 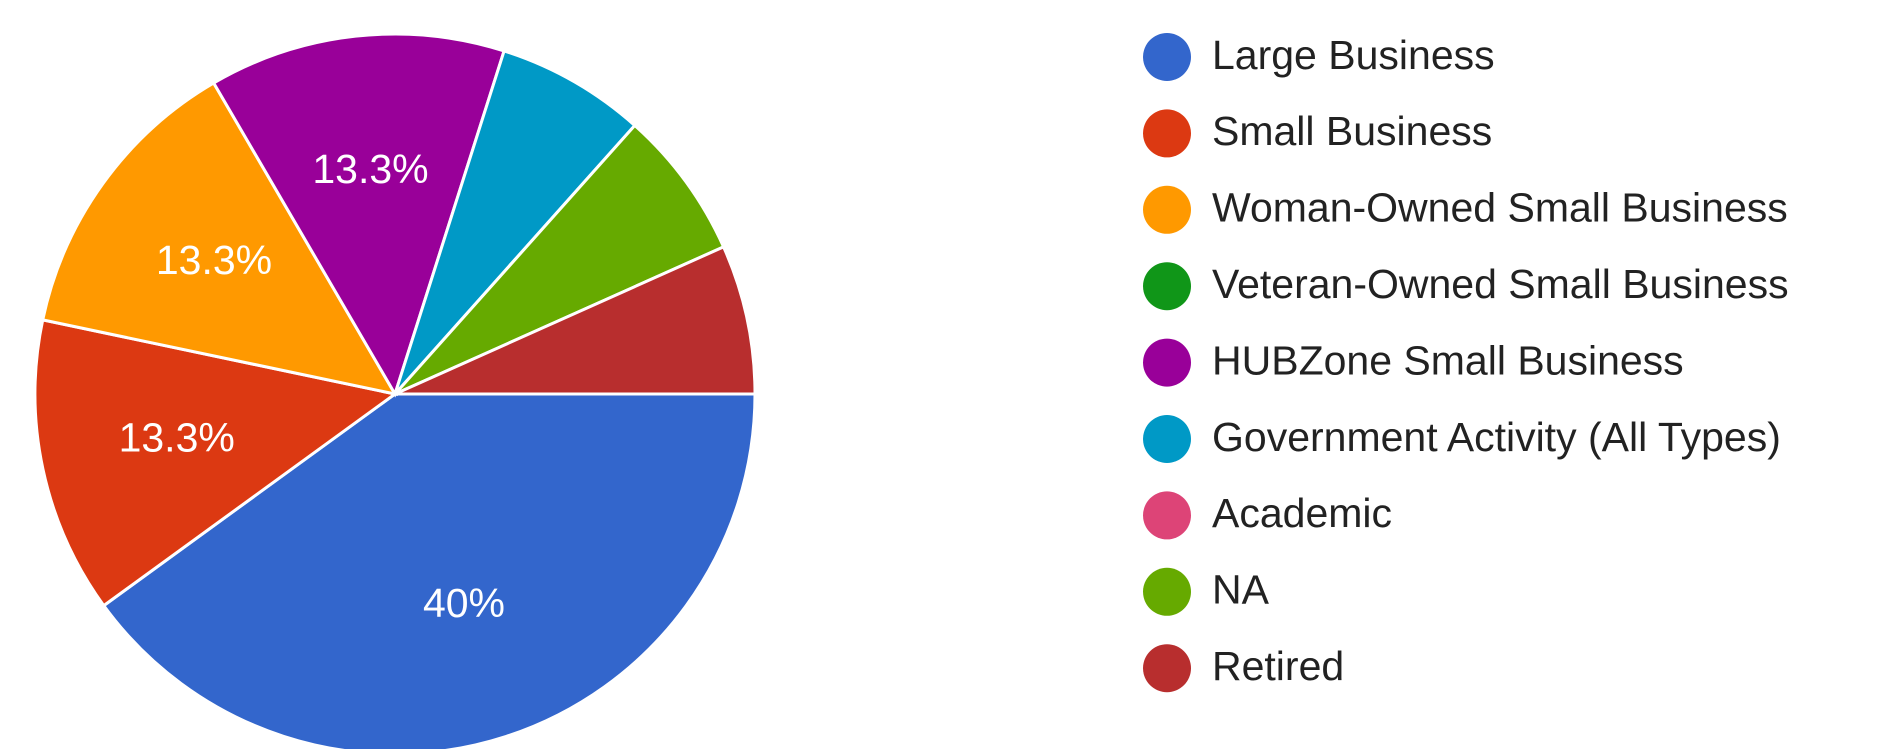 What do you see at coordinates (1302, 513) in the screenshot?
I see `legend-label: Academic` at bounding box center [1302, 513].